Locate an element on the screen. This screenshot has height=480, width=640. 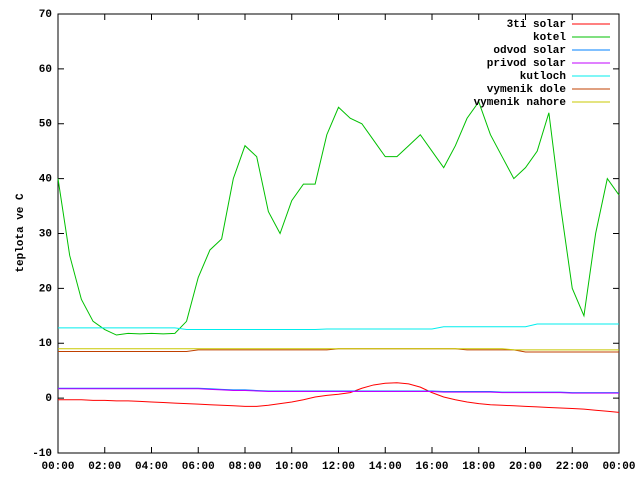
y-tick-label: 0 is located at coordinates (48, 399).